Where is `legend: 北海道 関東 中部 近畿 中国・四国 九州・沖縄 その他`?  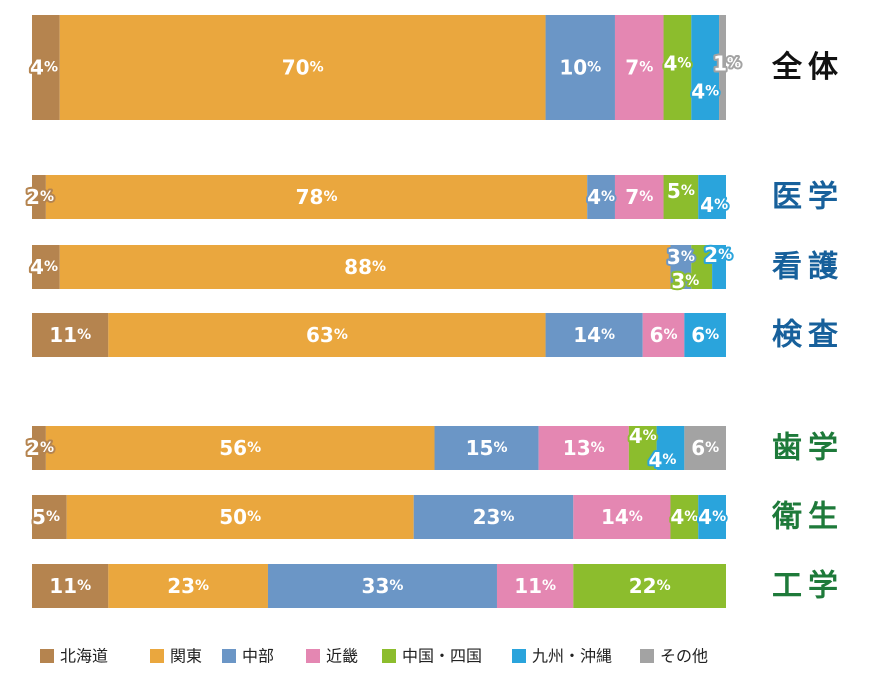
legend: 北海道 関東 中部 近畿 中国・四国 九州・沖縄 その他 is located at coordinates (374, 656).